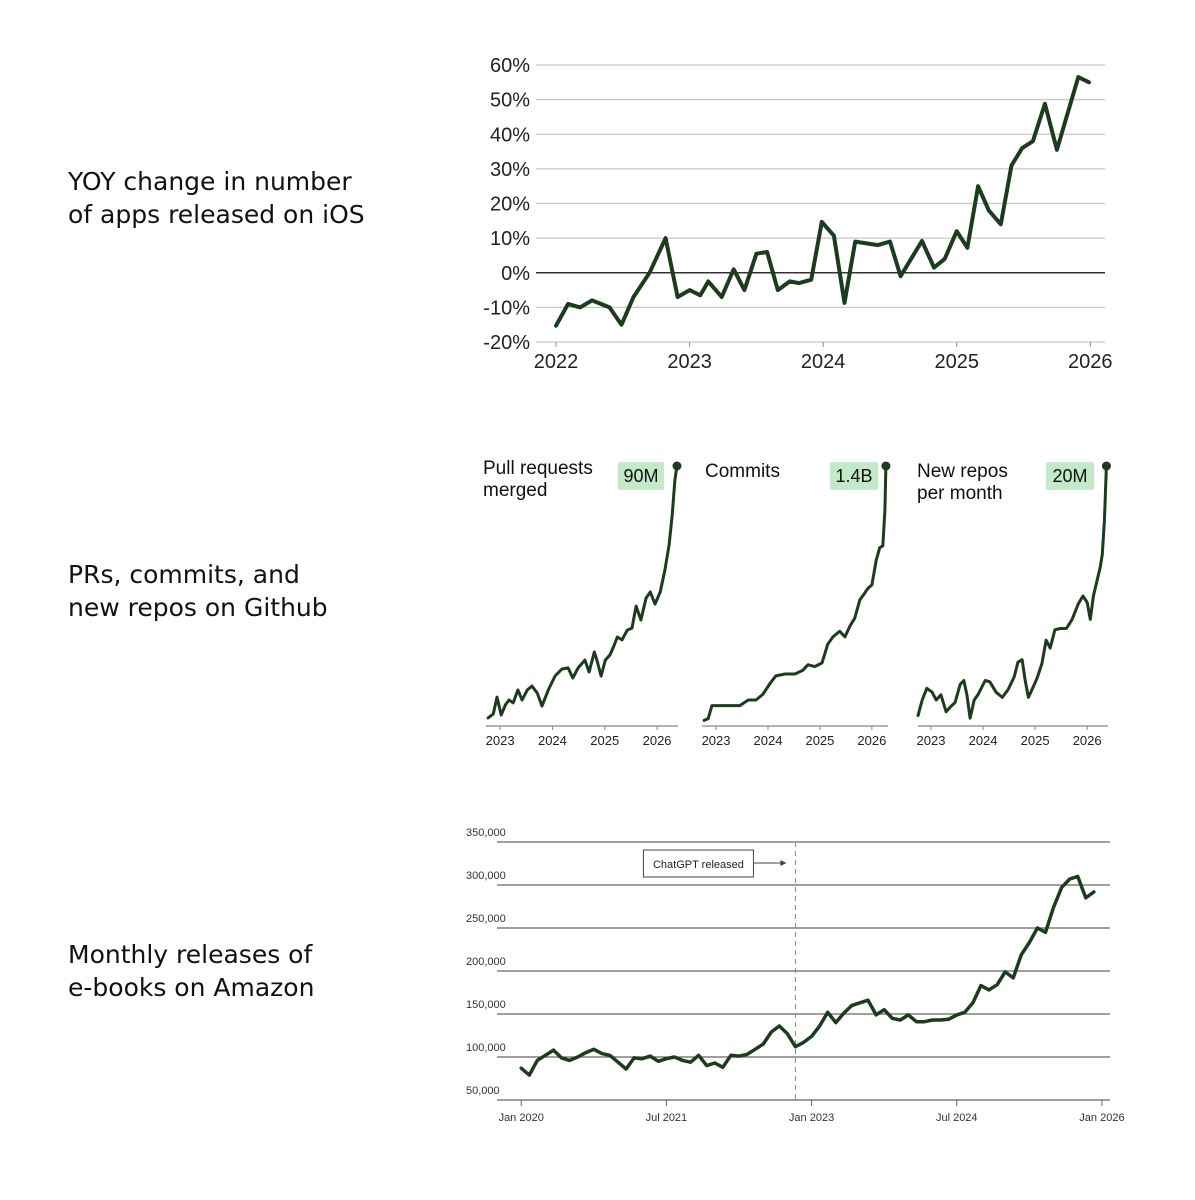 Image resolution: width=1195 pixels, height=1200 pixels. I want to click on y-tick-label: 150,000, so click(486, 1005).